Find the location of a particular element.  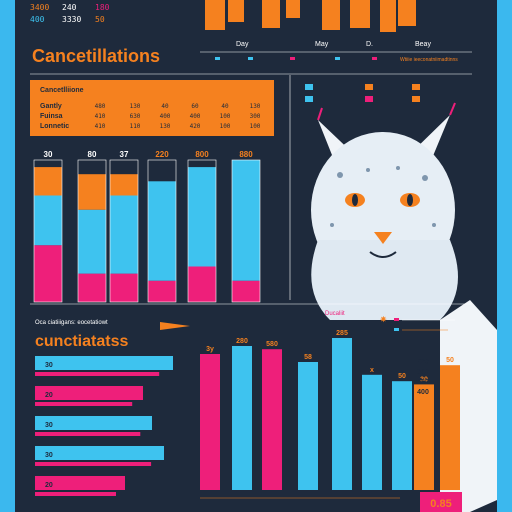

bar-label: 3y is located at coordinates (210, 349).